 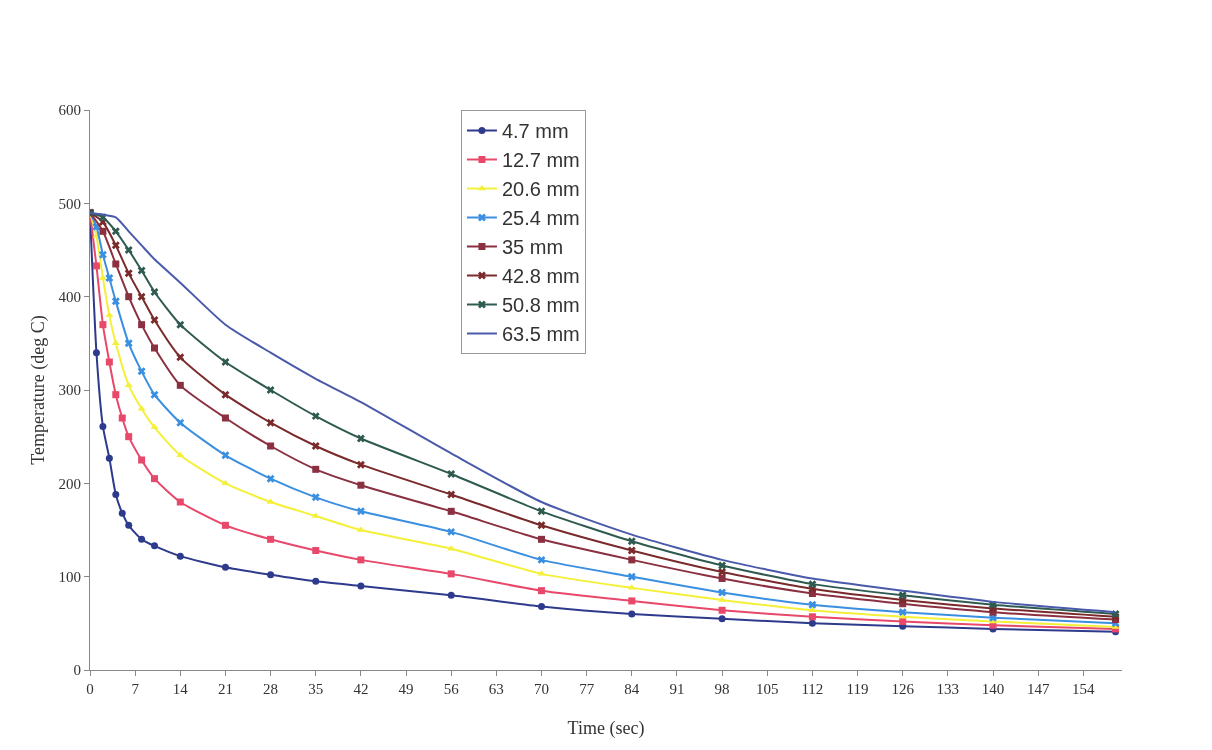 I want to click on x-tick-label: 56, so click(x=451, y=689).